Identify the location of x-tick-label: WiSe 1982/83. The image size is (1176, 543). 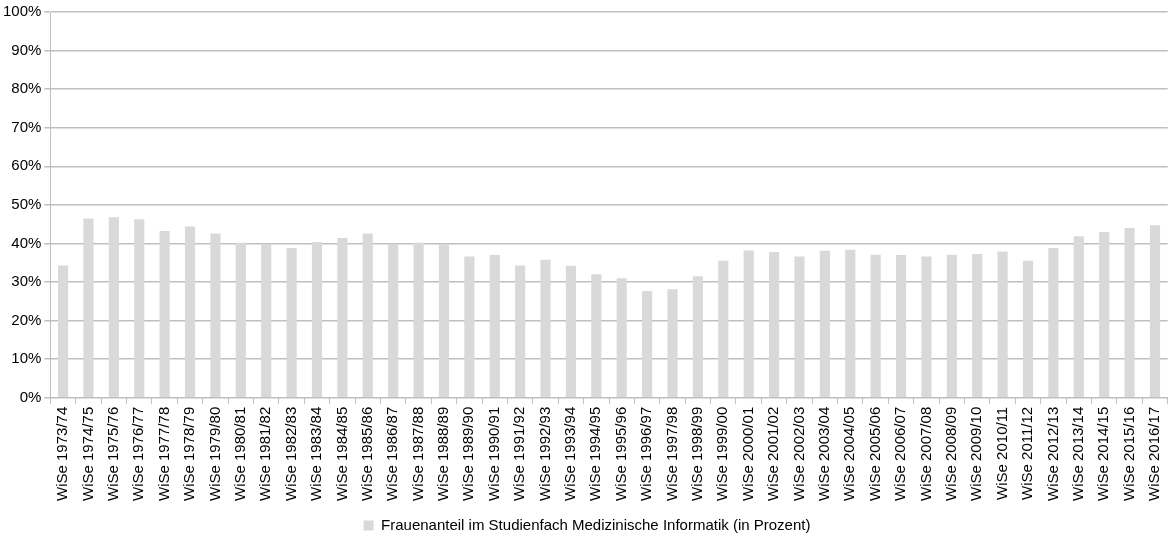
(290, 454).